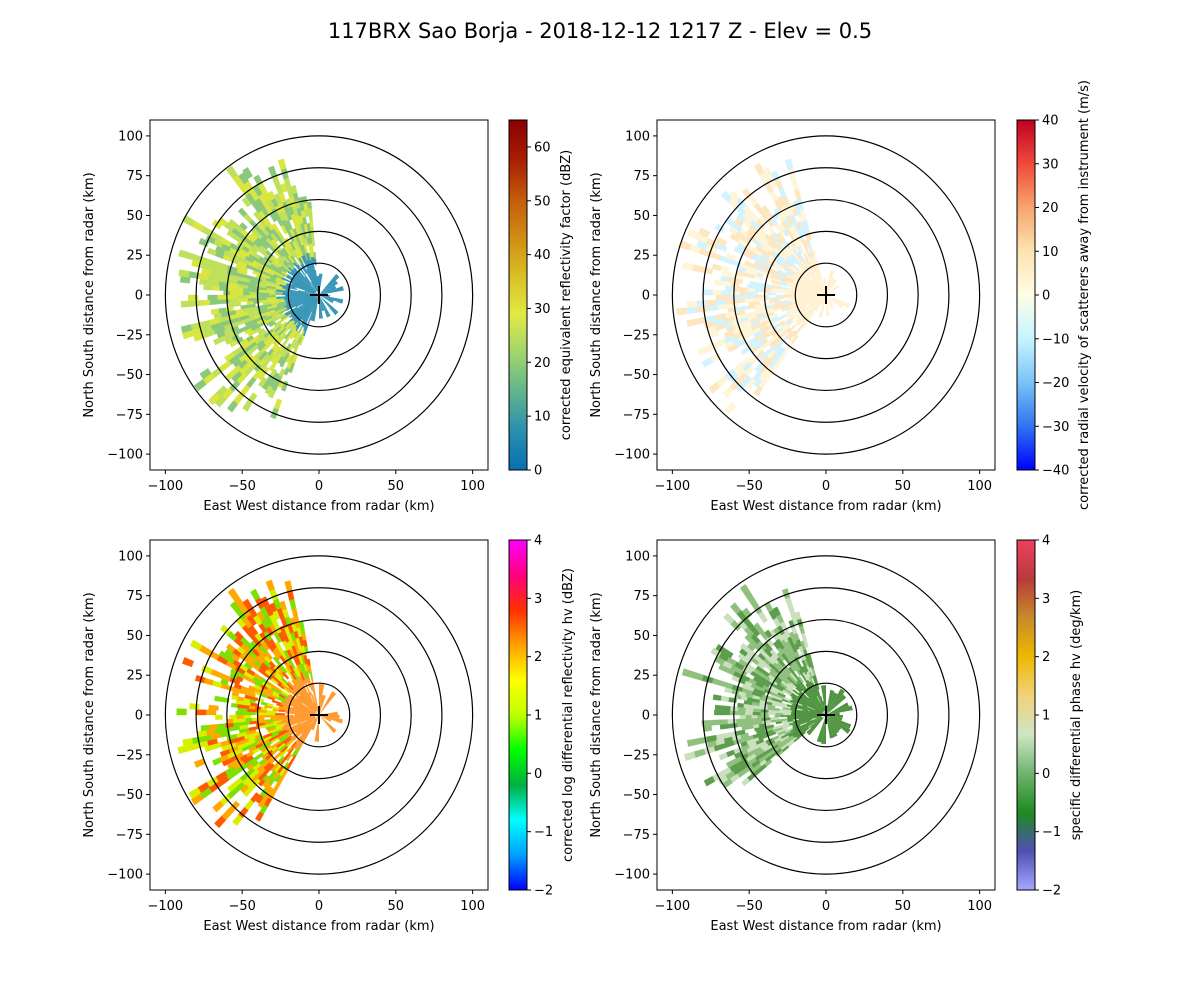 This screenshot has width=1200, height=1000. Describe the element at coordinates (1051, 832) in the screenshot. I see `colorbar-tick-label: −1` at that location.